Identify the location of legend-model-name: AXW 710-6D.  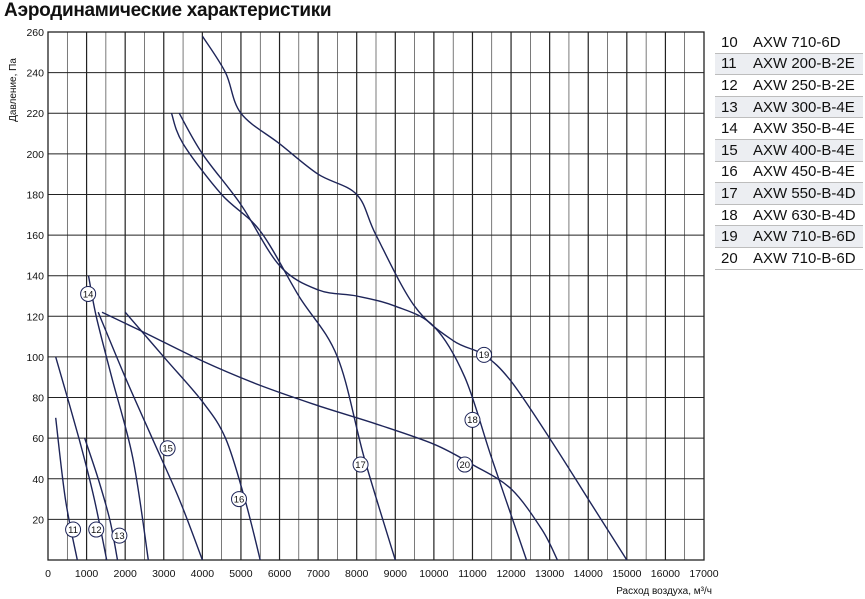
(797, 42).